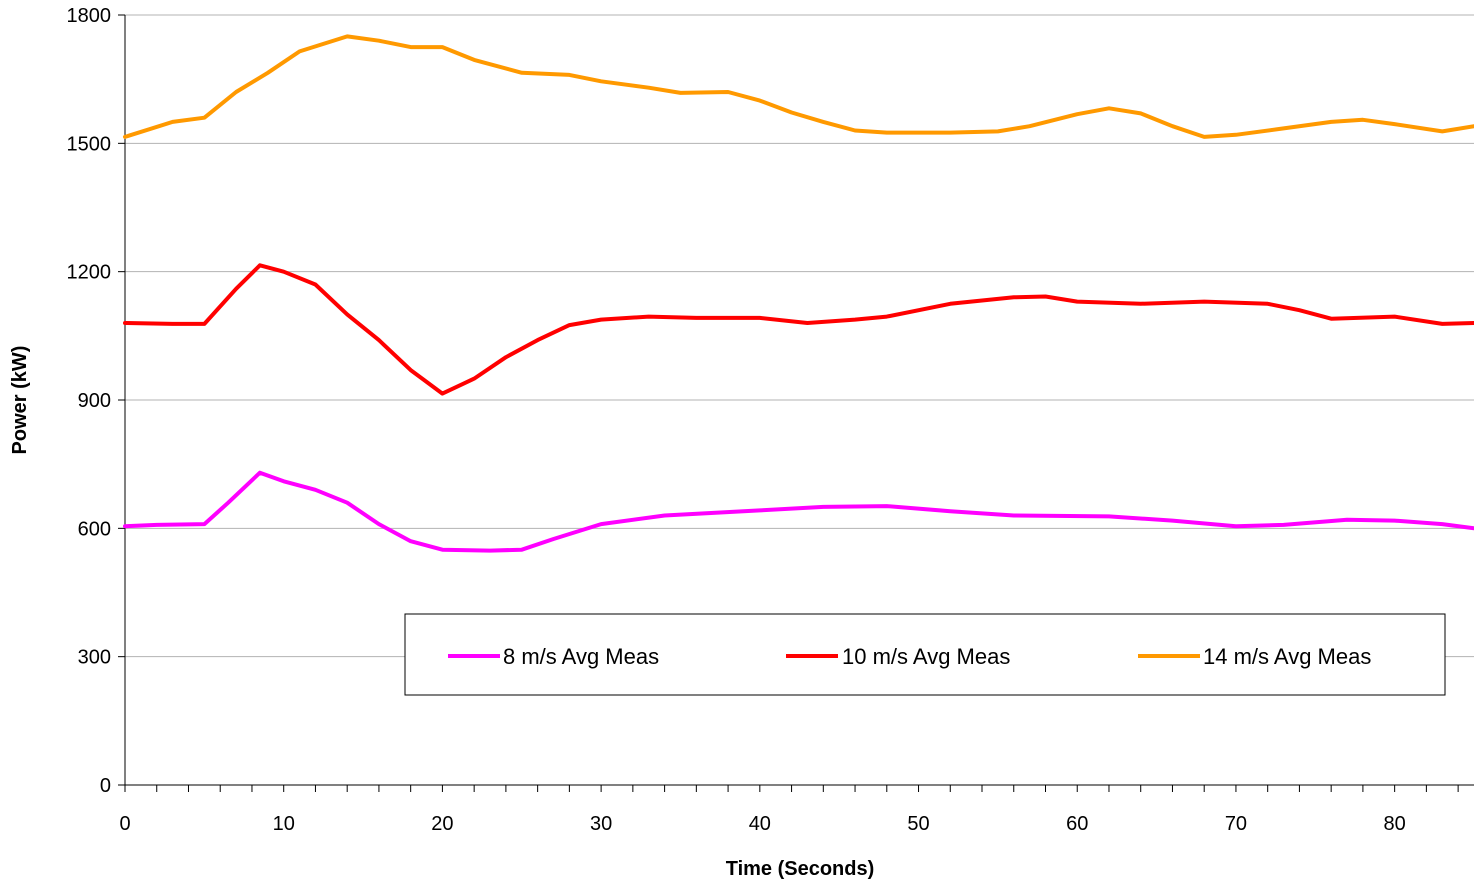 The width and height of the screenshot is (1474, 884). What do you see at coordinates (581, 656) in the screenshot?
I see `legend-label-8ms: 8 m/s Avg Meas` at bounding box center [581, 656].